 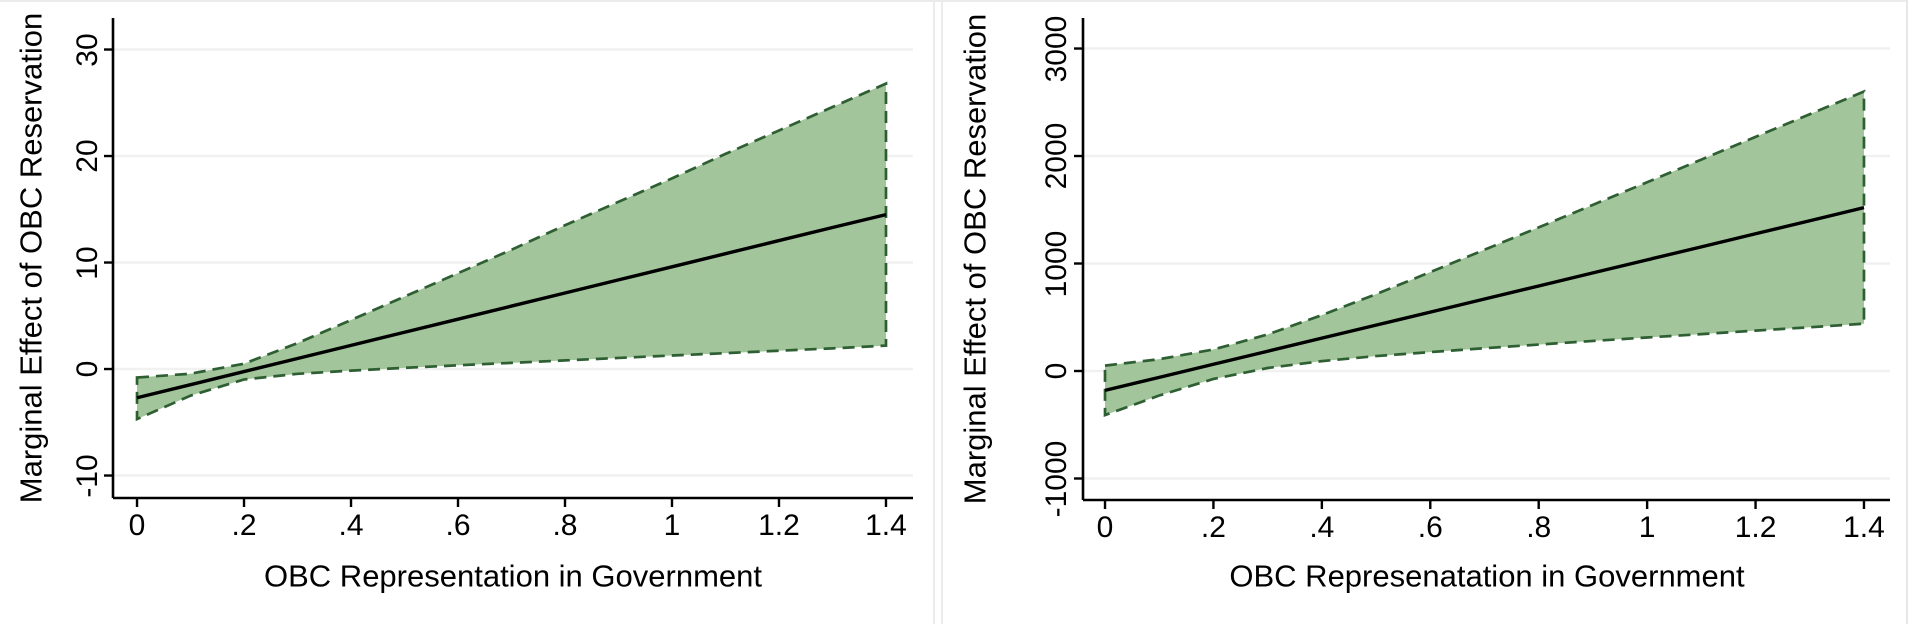 What do you see at coordinates (1056, 156) in the screenshot?
I see `y-tick-label: 2000` at bounding box center [1056, 156].